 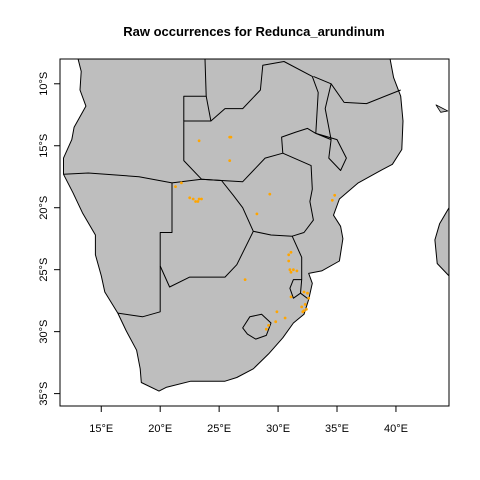 I want to click on x-tick-label-3: 30°E, so click(x=278, y=429).